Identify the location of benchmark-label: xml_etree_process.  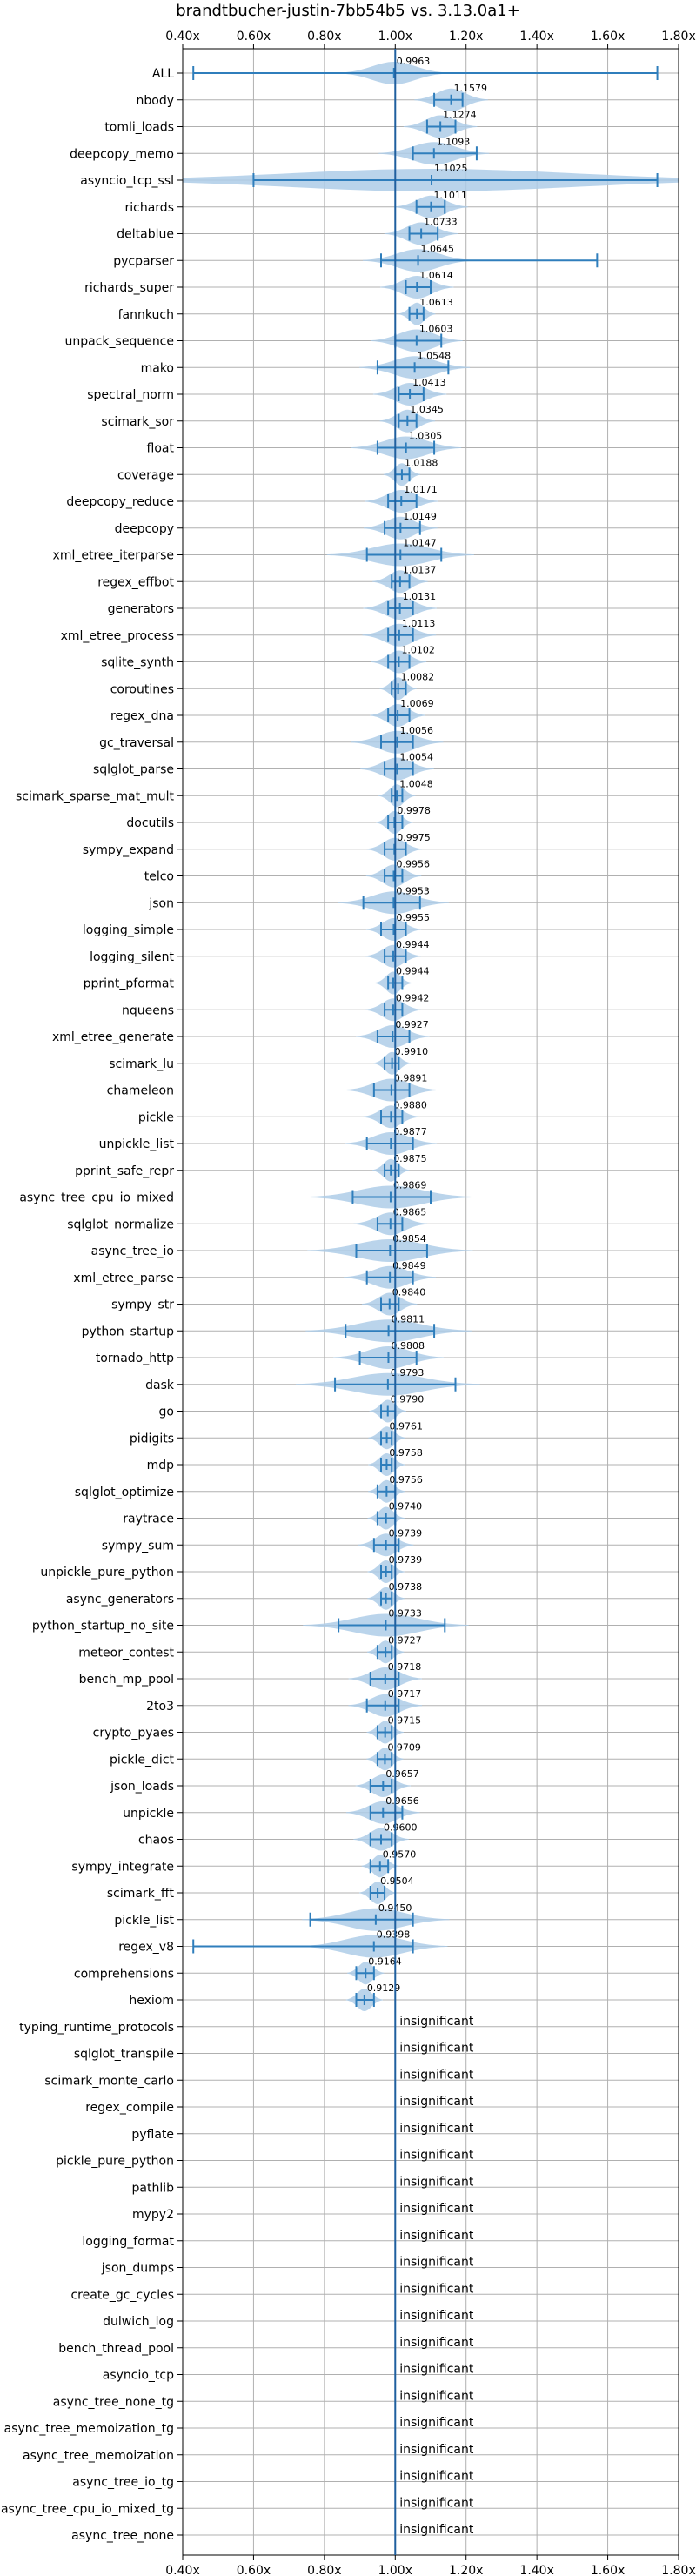
(117, 636).